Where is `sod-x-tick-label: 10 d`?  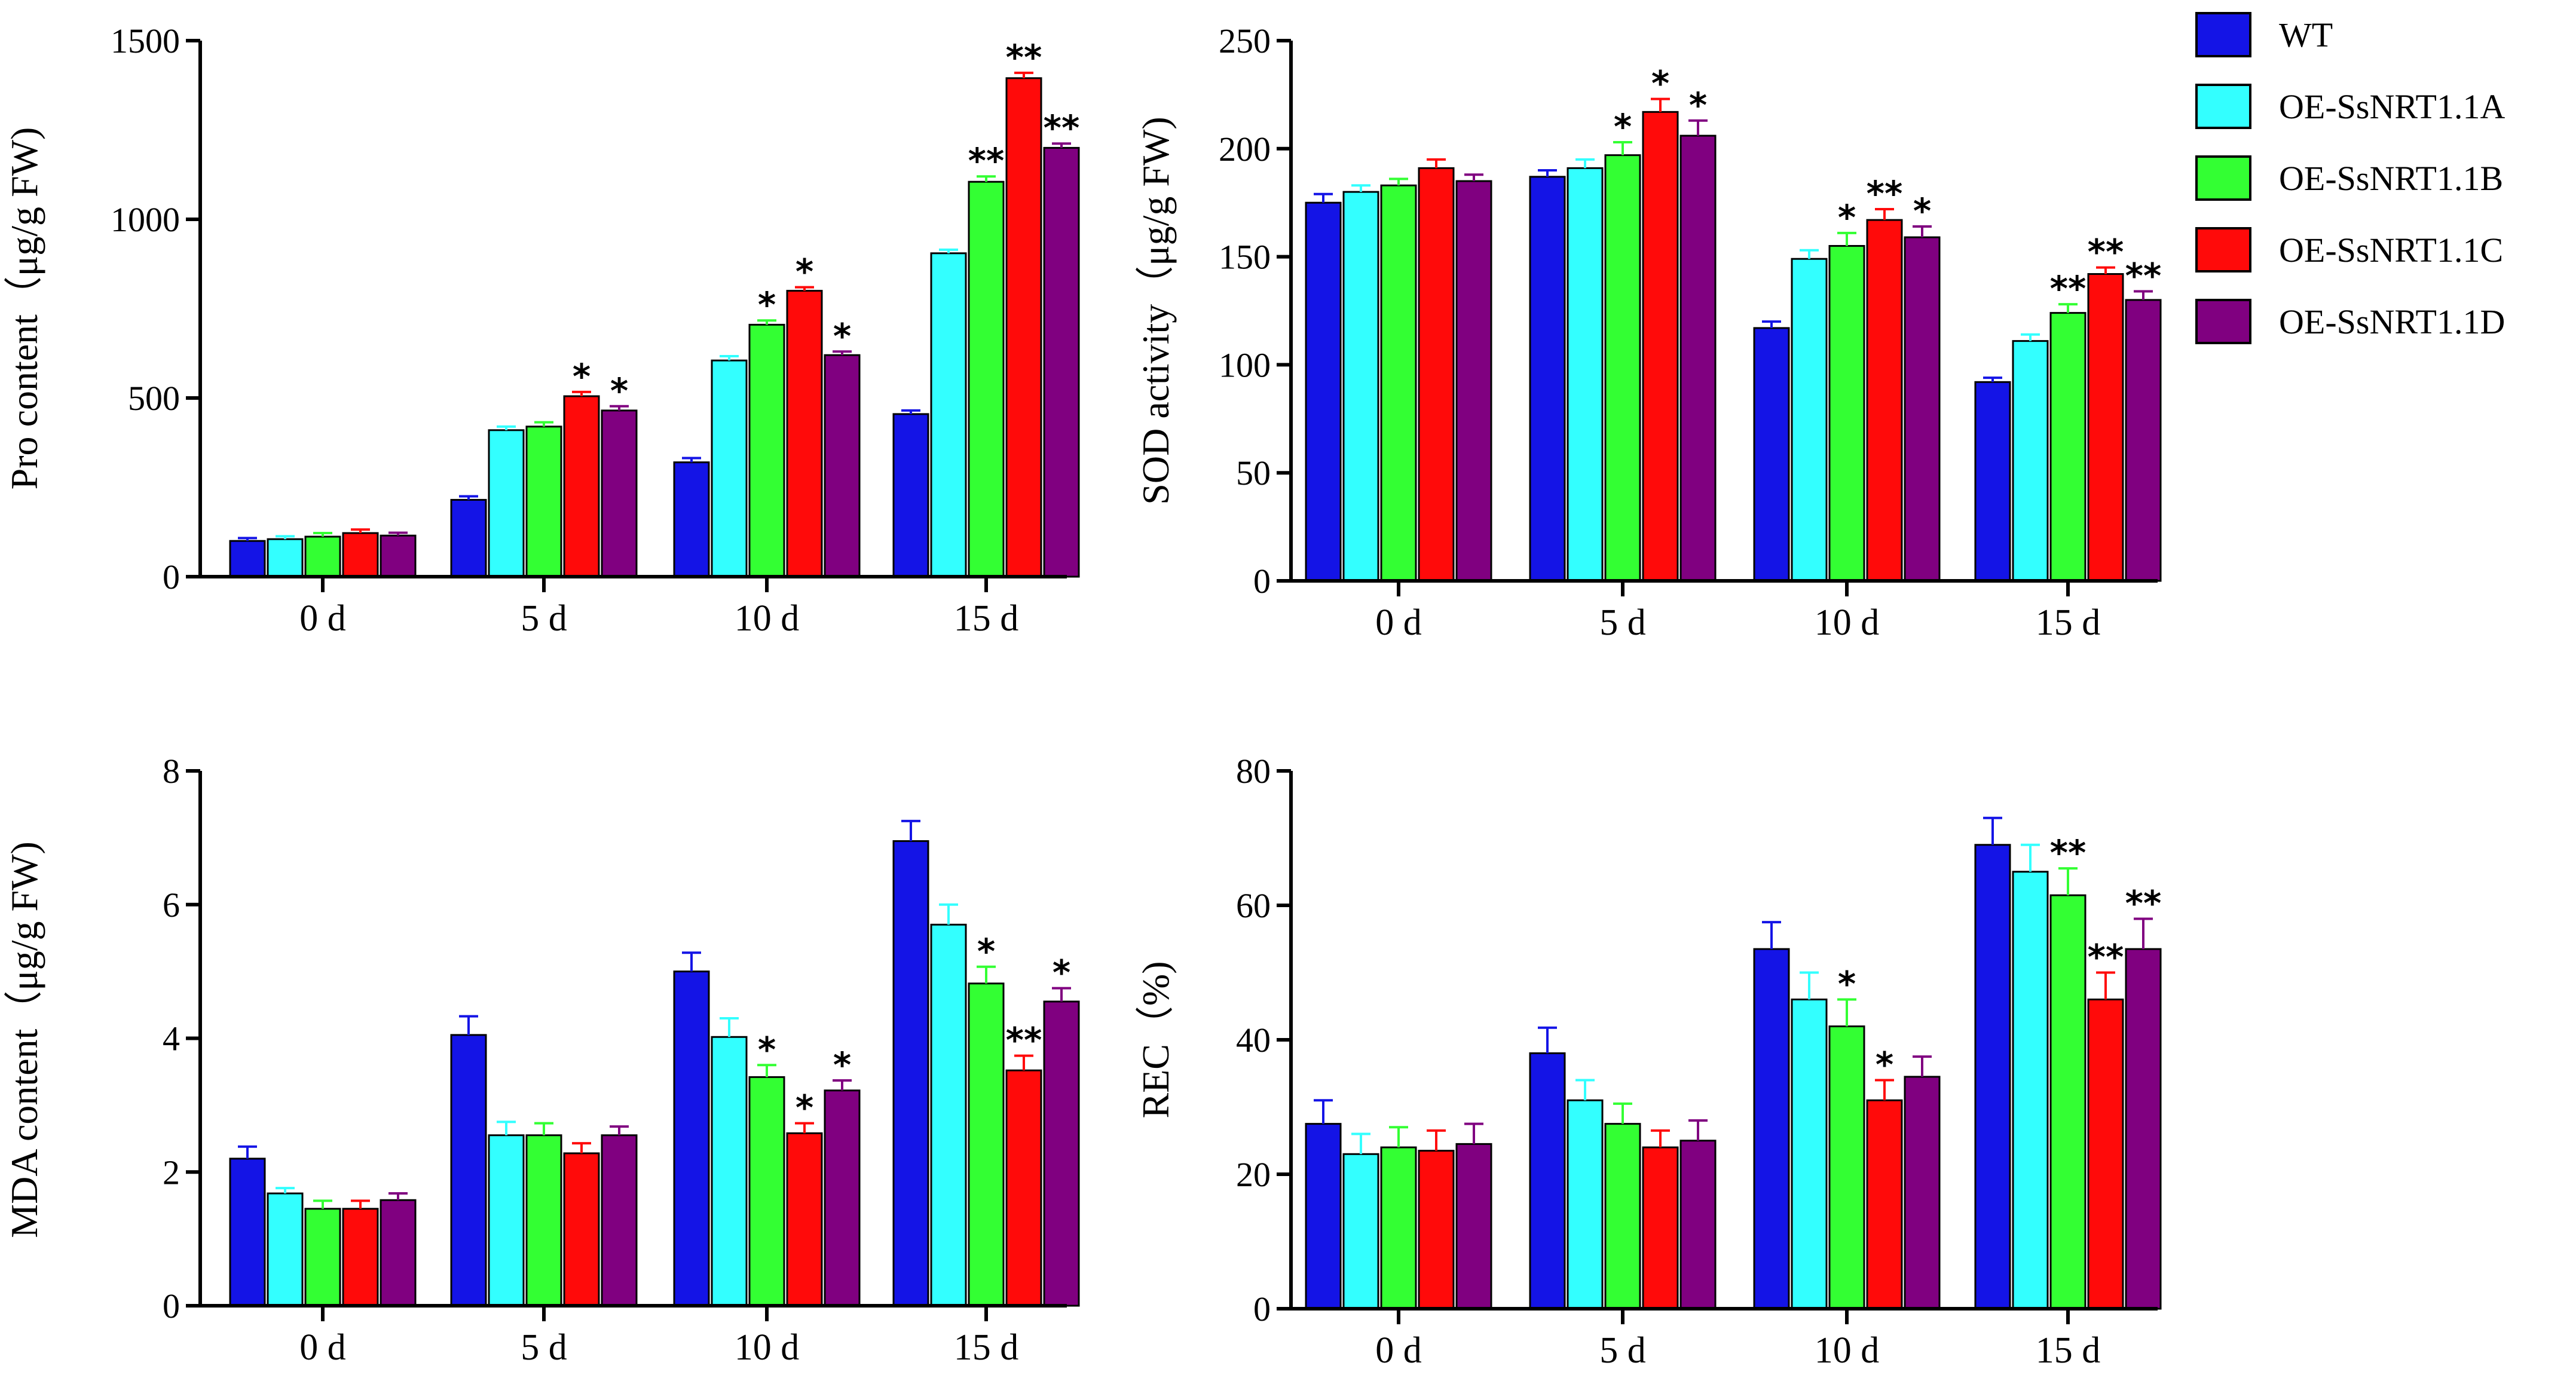 sod-x-tick-label: 10 d is located at coordinates (1847, 622).